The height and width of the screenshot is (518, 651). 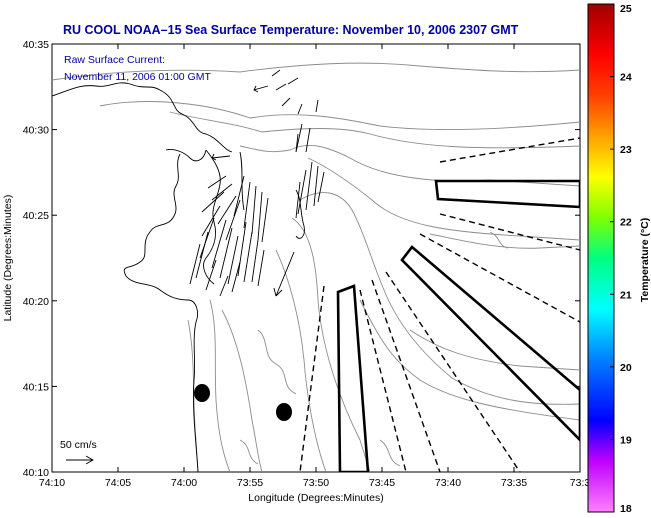 I want to click on y-tick-label: 40:15, so click(x=36, y=387).